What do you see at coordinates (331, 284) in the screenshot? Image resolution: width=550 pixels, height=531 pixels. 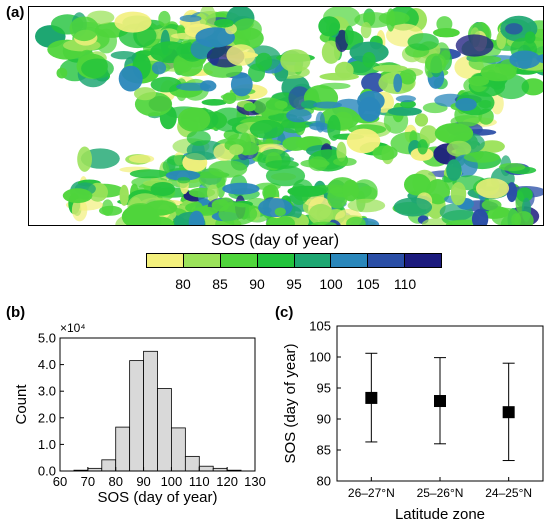 I see `legend-tick-label: 100` at bounding box center [331, 284].